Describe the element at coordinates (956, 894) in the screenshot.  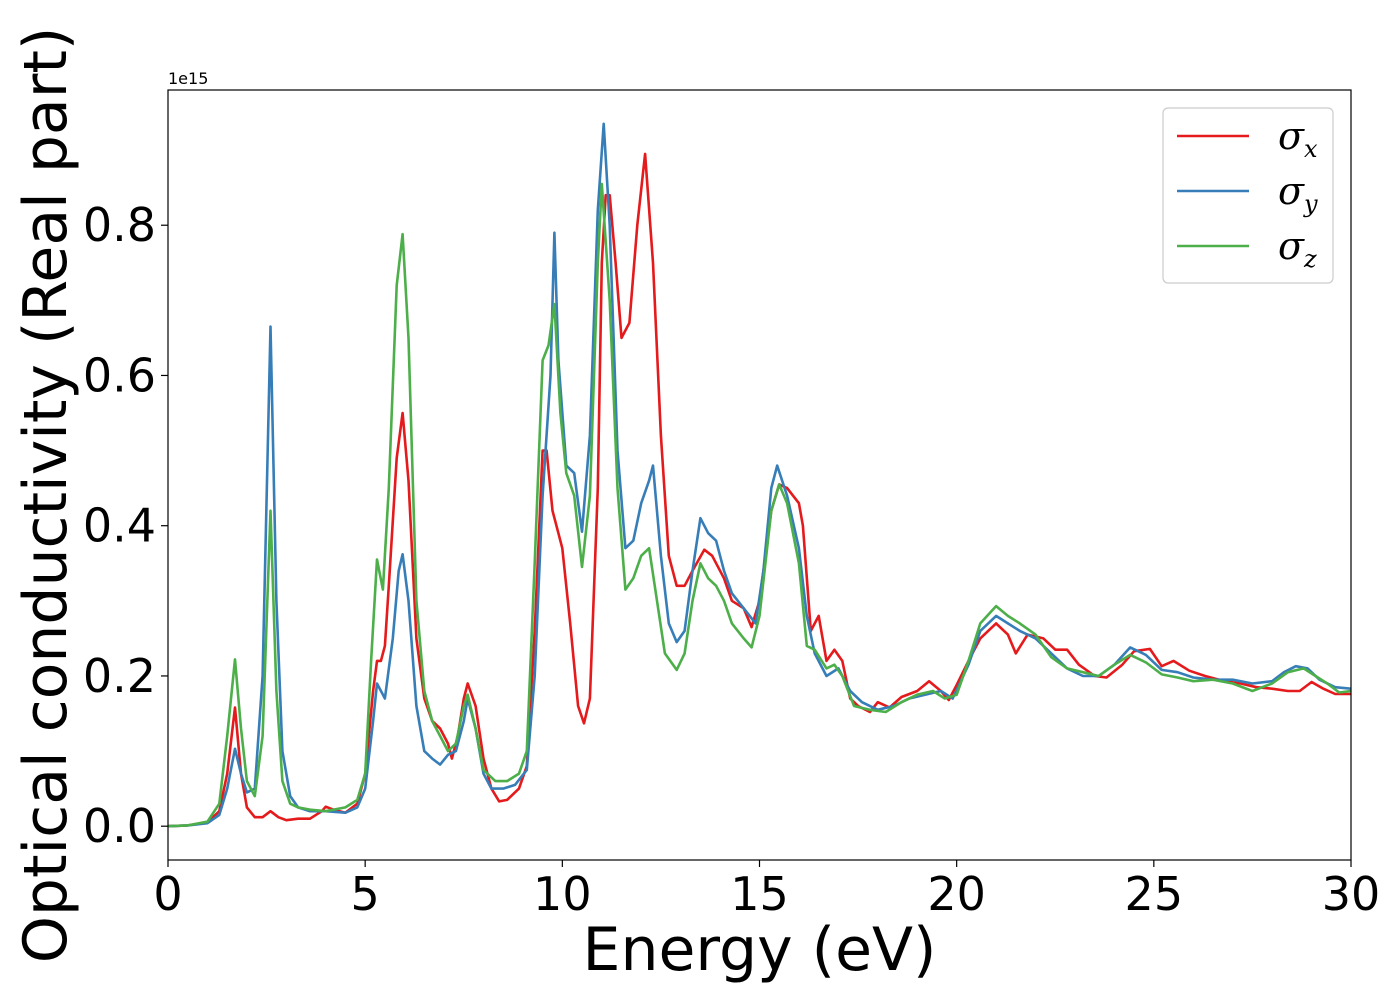
I see `x-tick-label: 20` at that location.